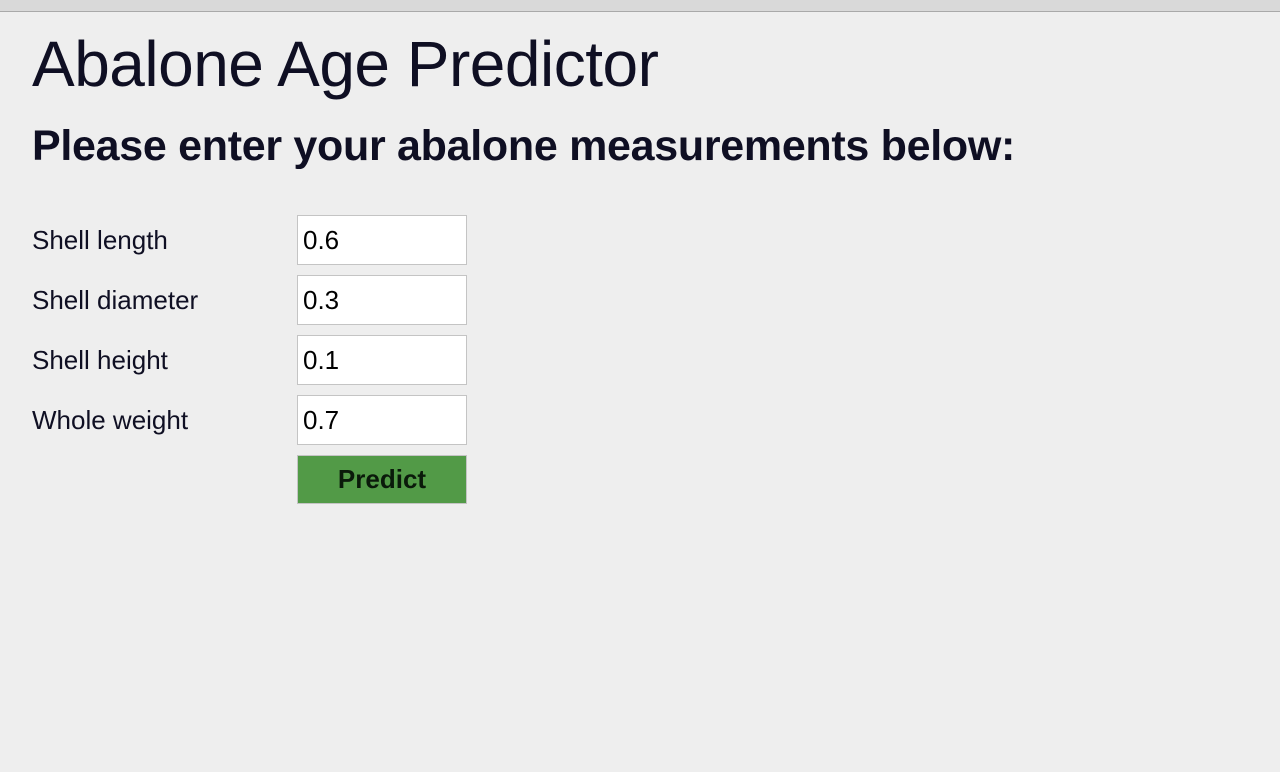  What do you see at coordinates (382, 420) in the screenshot?
I see `whole-weight-input` at bounding box center [382, 420].